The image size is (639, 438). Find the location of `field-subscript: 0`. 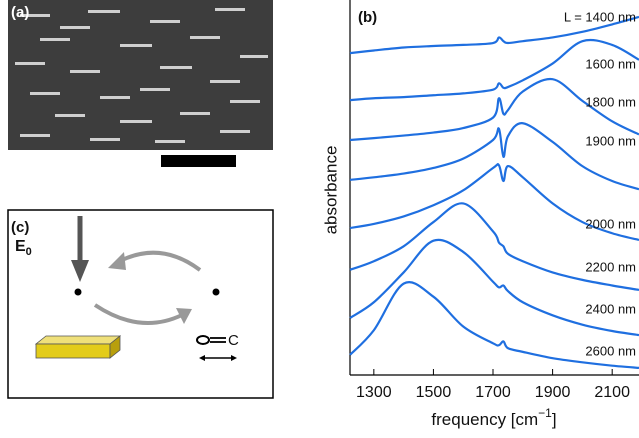

field-subscript: 0 is located at coordinates (29, 252).